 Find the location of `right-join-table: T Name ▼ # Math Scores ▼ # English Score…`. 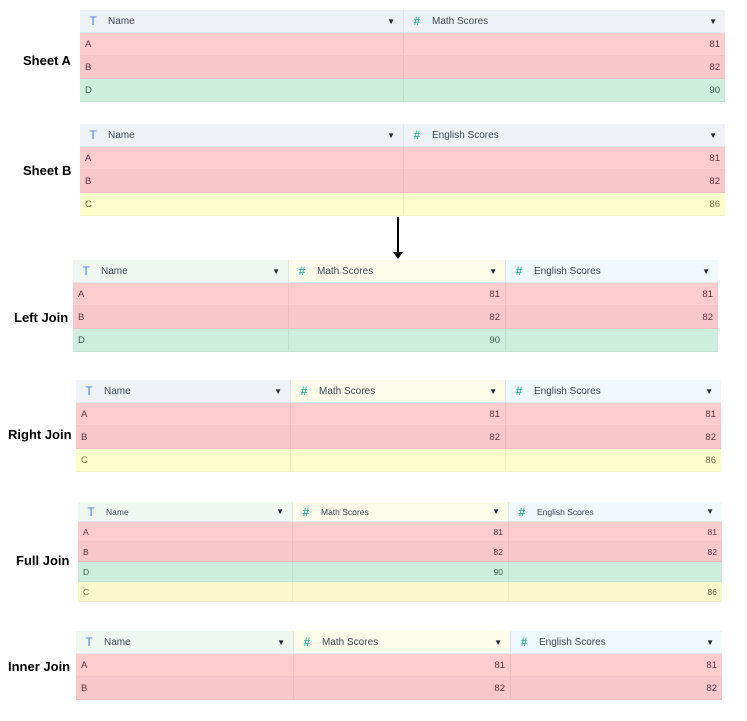

right-join-table: T Name ▼ # Math Scores ▼ # English Score… is located at coordinates (398, 426).